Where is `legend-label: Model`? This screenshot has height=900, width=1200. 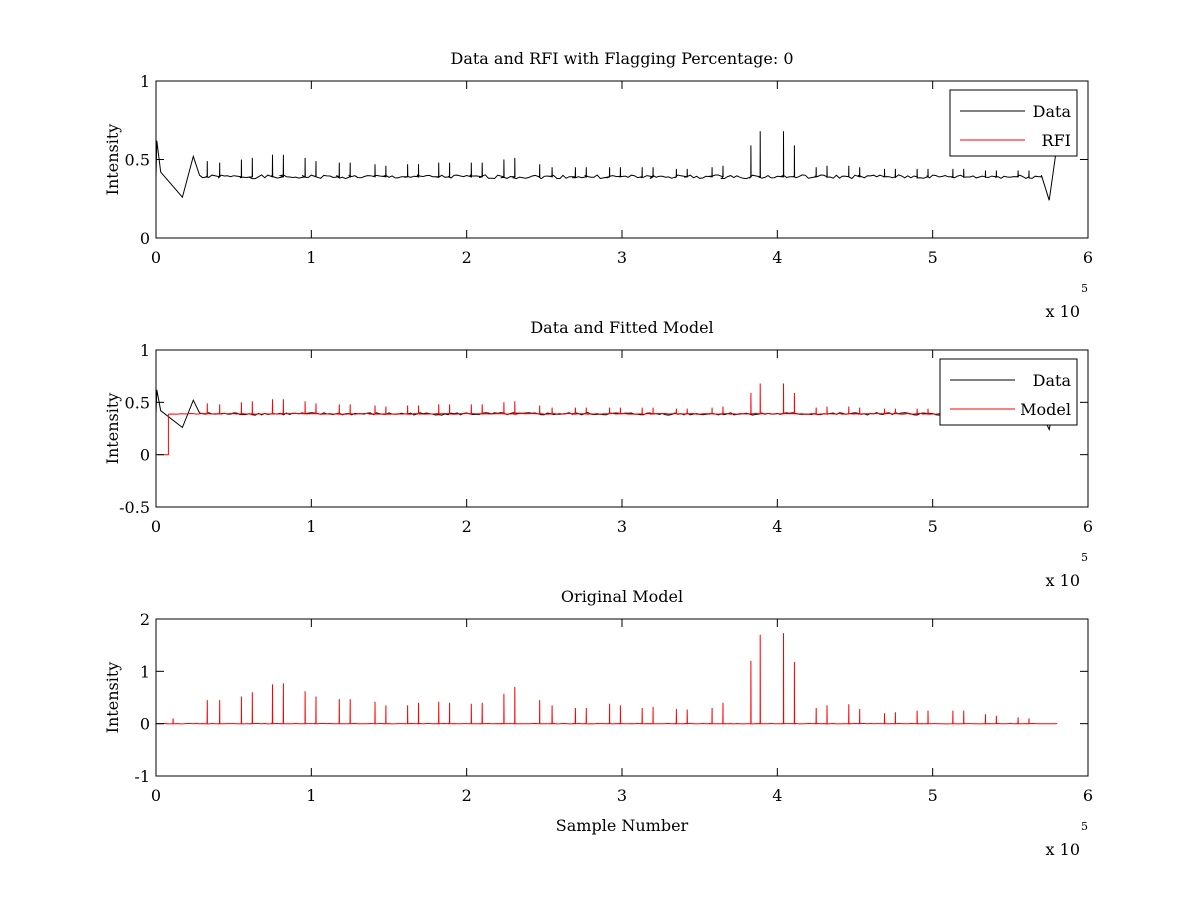 legend-label: Model is located at coordinates (1045, 409).